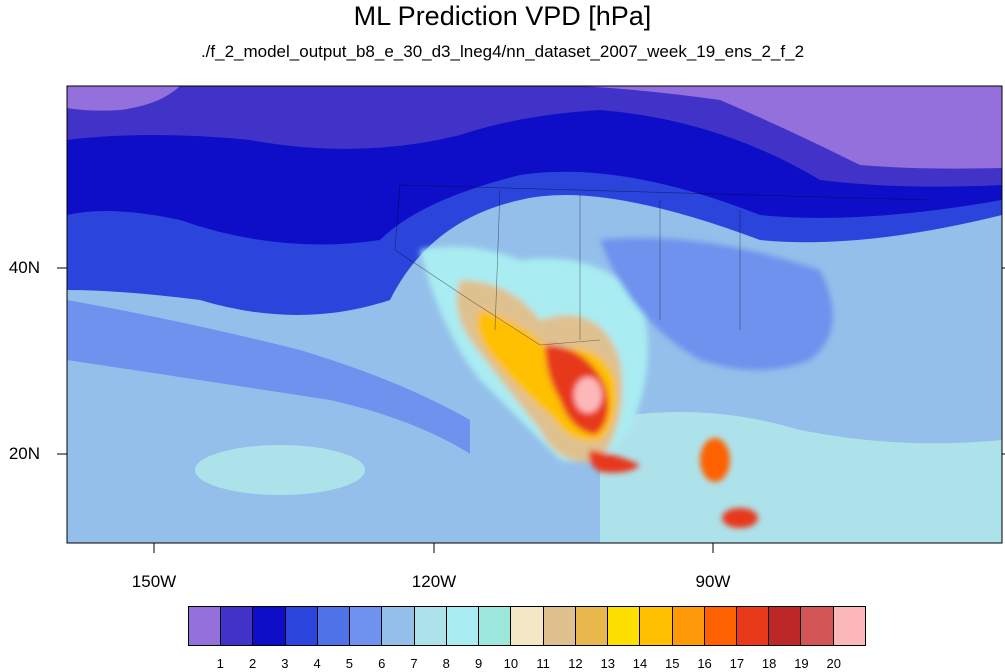  What do you see at coordinates (575, 663) in the screenshot?
I see `colorbar-label: 12` at bounding box center [575, 663].